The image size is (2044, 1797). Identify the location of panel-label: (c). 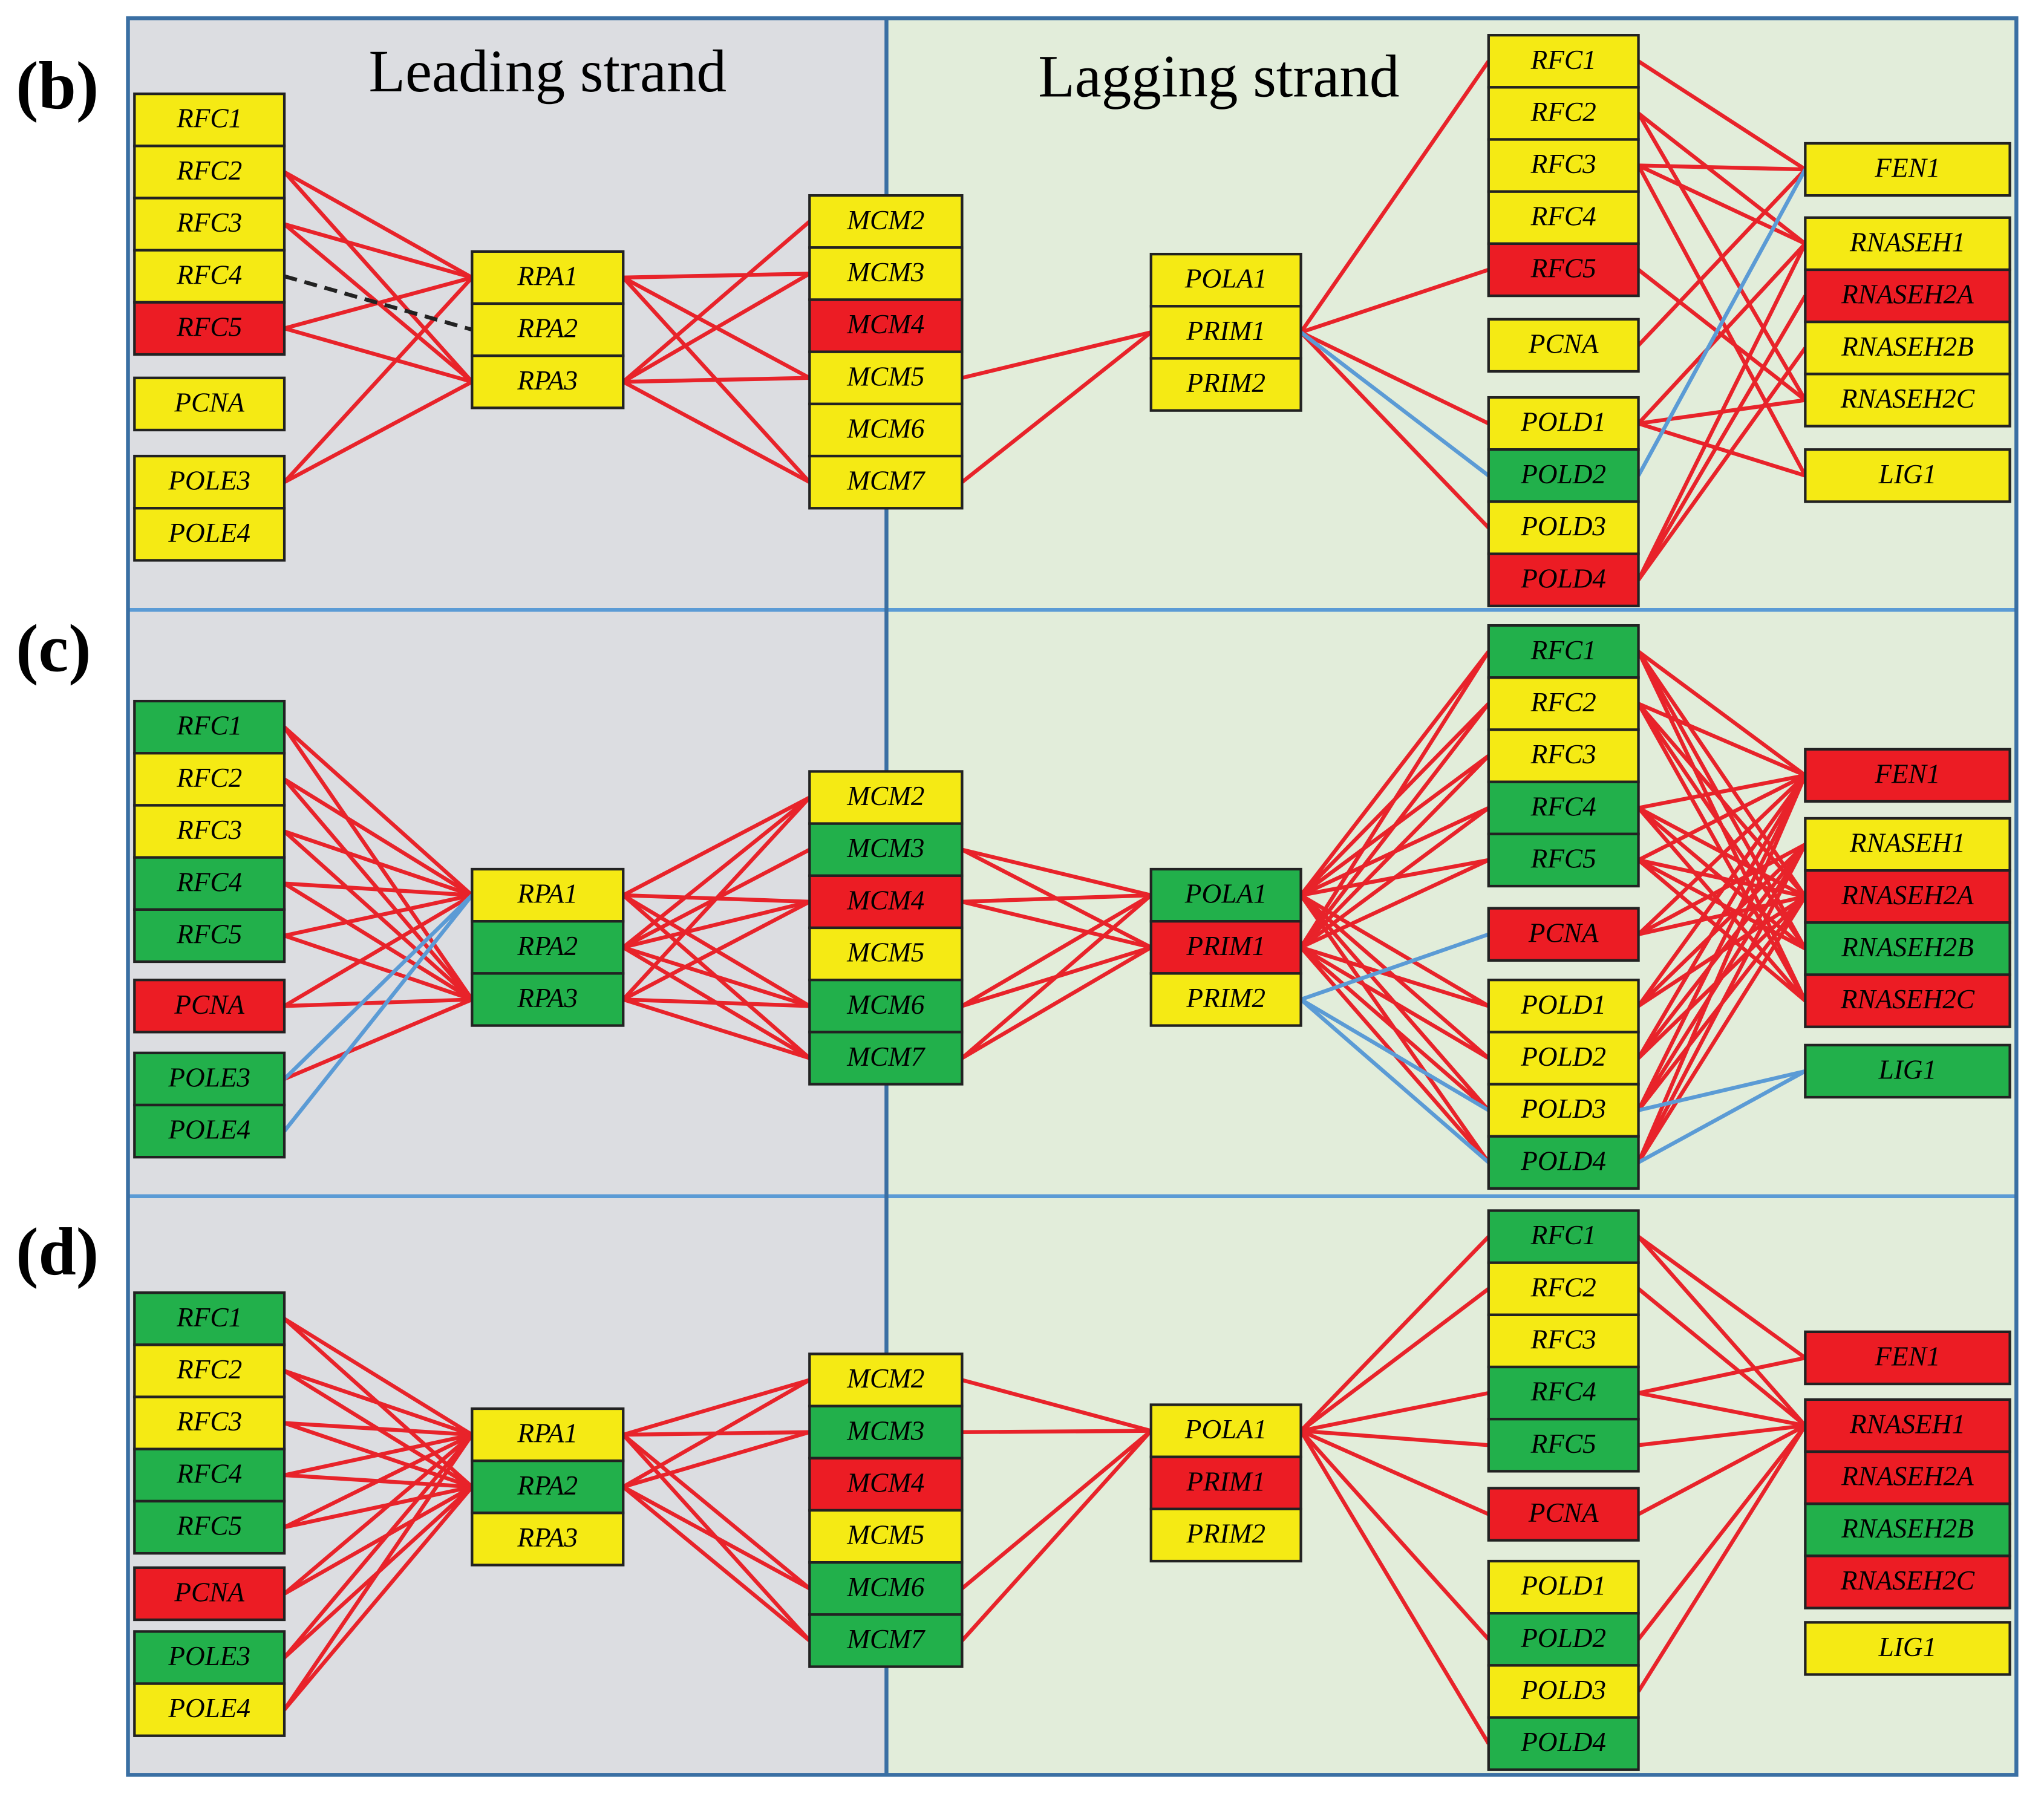
(53, 649).